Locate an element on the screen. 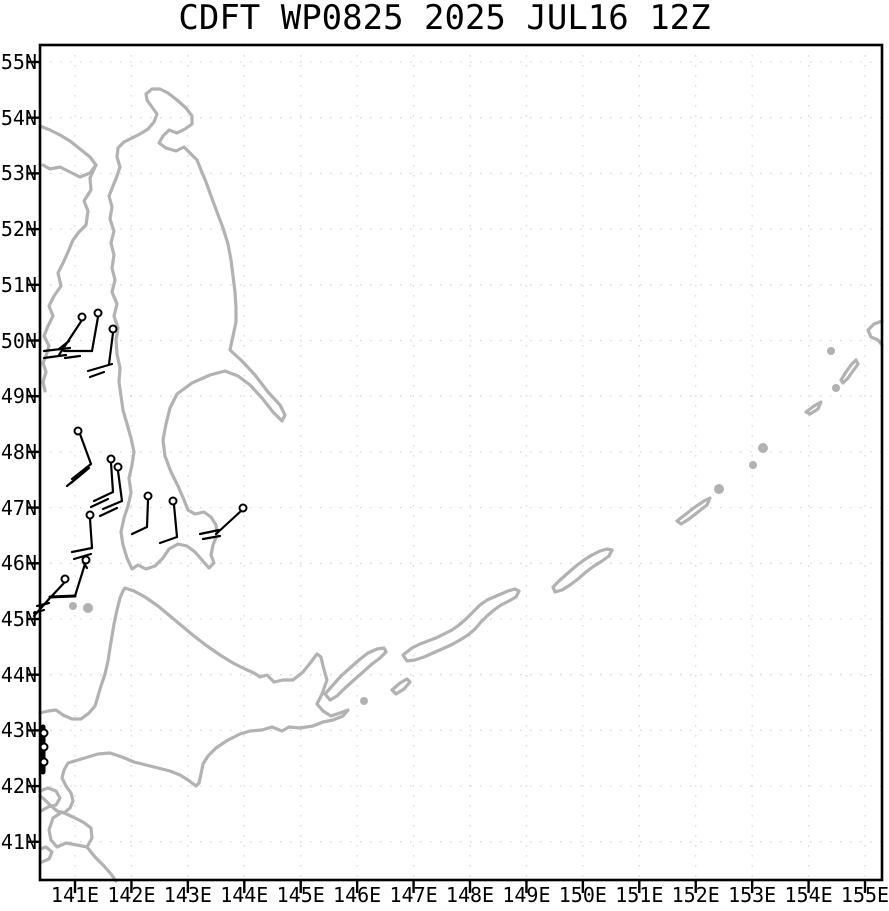  lon-tick-label: 143E is located at coordinates (187, 895).